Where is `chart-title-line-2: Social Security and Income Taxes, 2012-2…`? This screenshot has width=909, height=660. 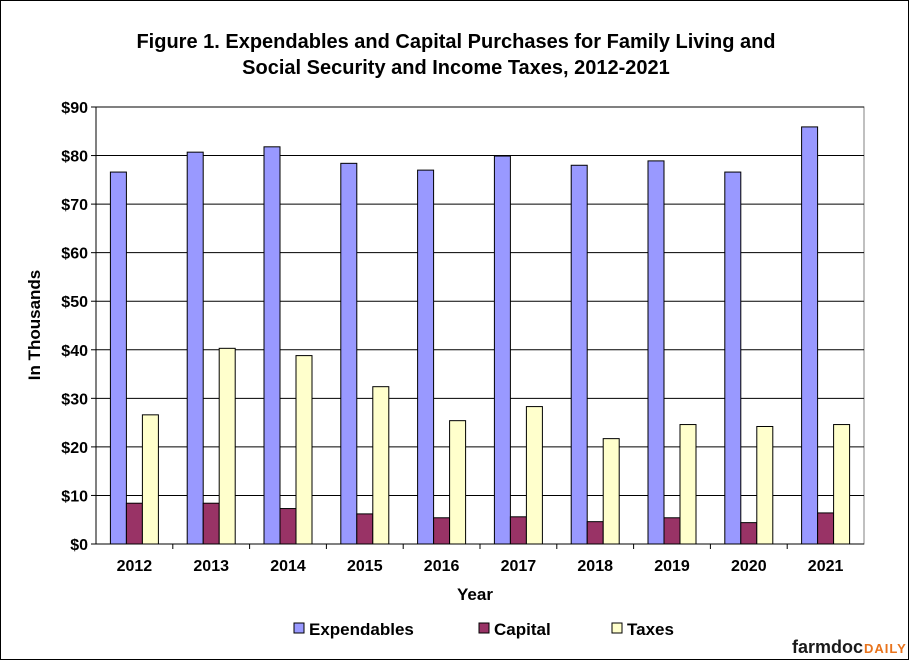
chart-title-line-2: Social Security and Income Taxes, 2012-2… is located at coordinates (456, 68).